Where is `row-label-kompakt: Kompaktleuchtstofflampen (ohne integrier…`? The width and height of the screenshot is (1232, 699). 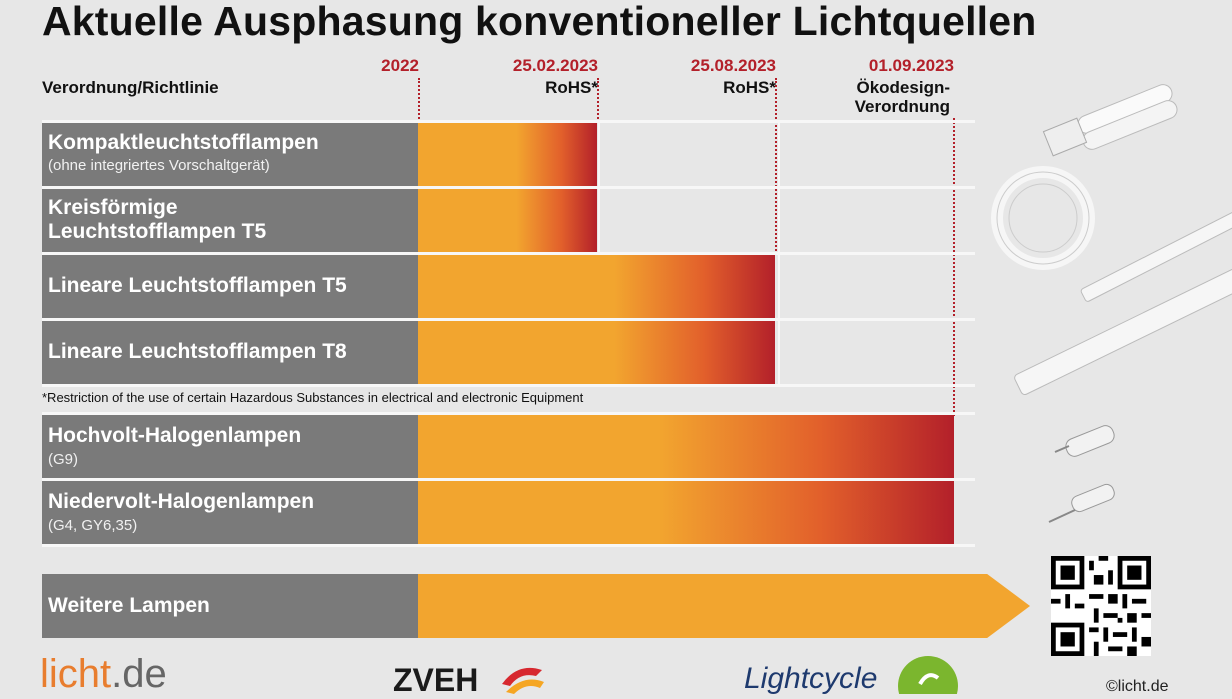 row-label-kompakt: Kompaktleuchtstofflampen (ohne integrier… is located at coordinates (230, 154).